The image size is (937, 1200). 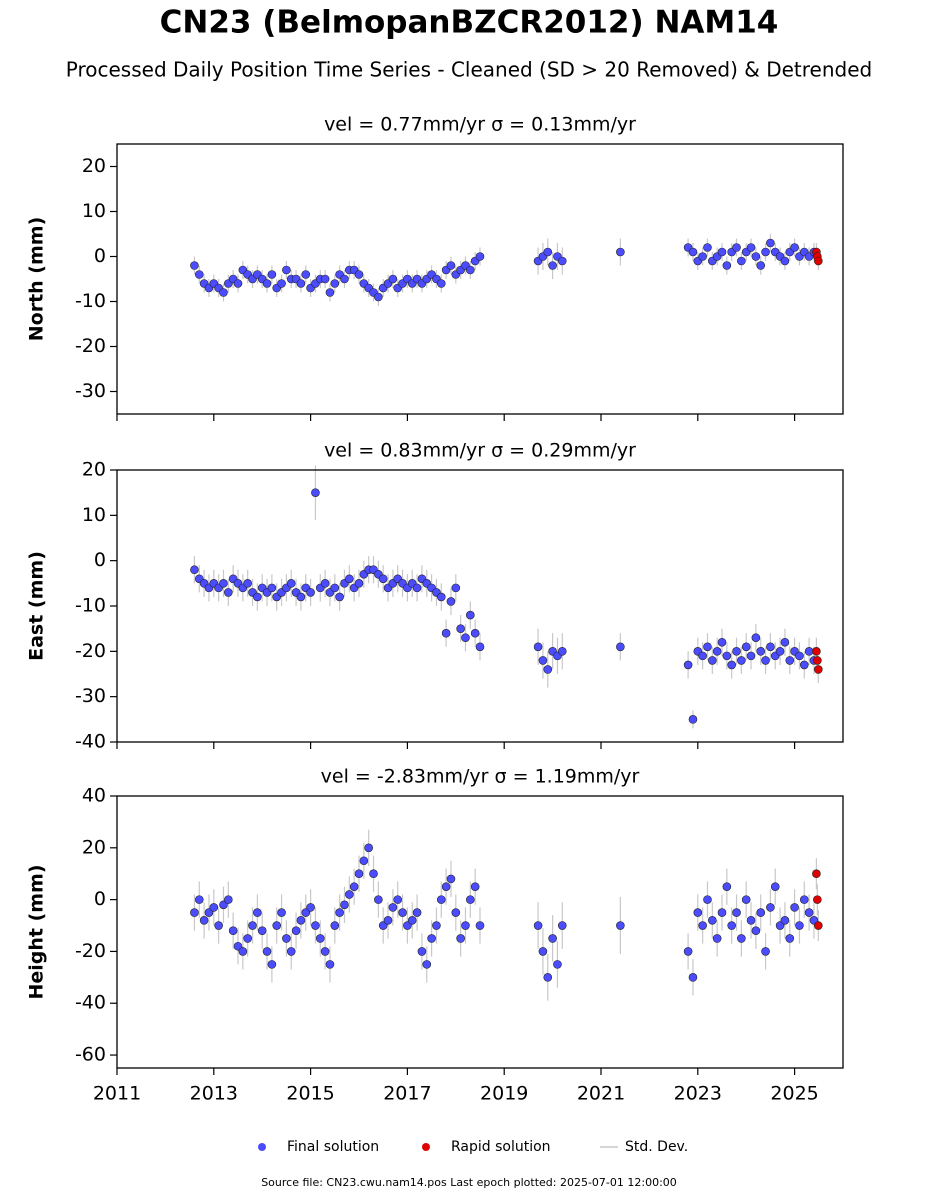 What do you see at coordinates (37, 606) in the screenshot?
I see `y-axis-label: East (mm)` at bounding box center [37, 606].